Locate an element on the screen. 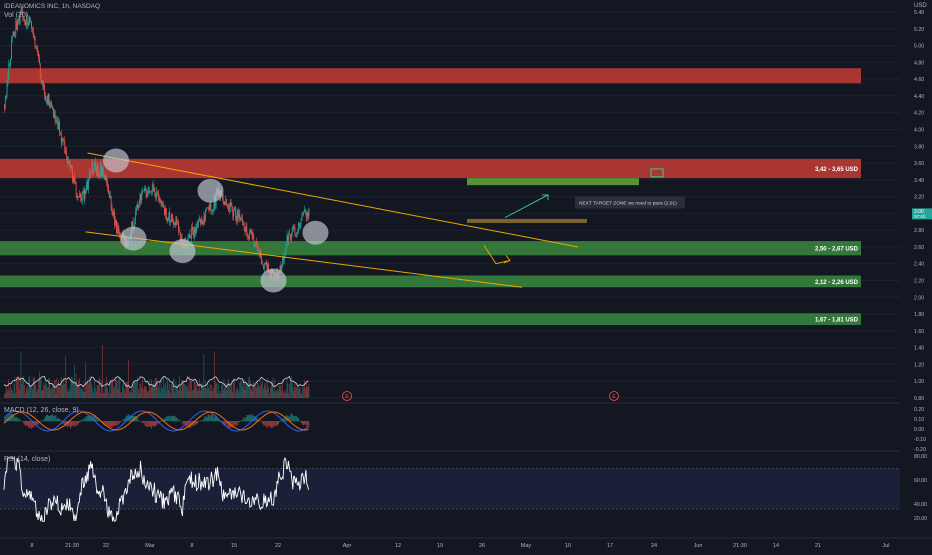 The width and height of the screenshot is (932, 555). time-tick-label: Jul is located at coordinates (885, 546).